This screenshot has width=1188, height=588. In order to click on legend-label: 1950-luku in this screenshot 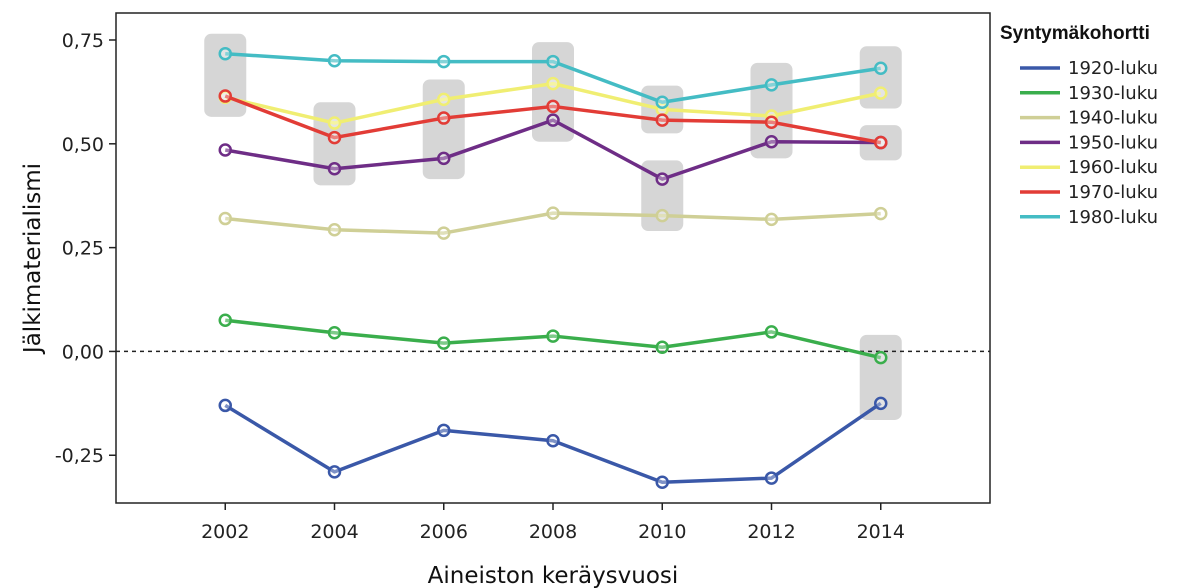, I will do `click(1113, 142)`.